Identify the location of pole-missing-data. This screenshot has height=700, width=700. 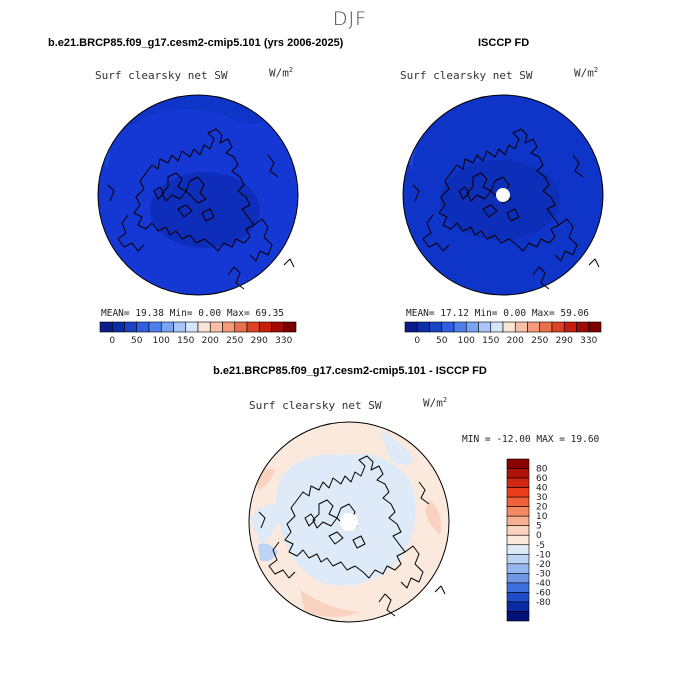
(503, 195).